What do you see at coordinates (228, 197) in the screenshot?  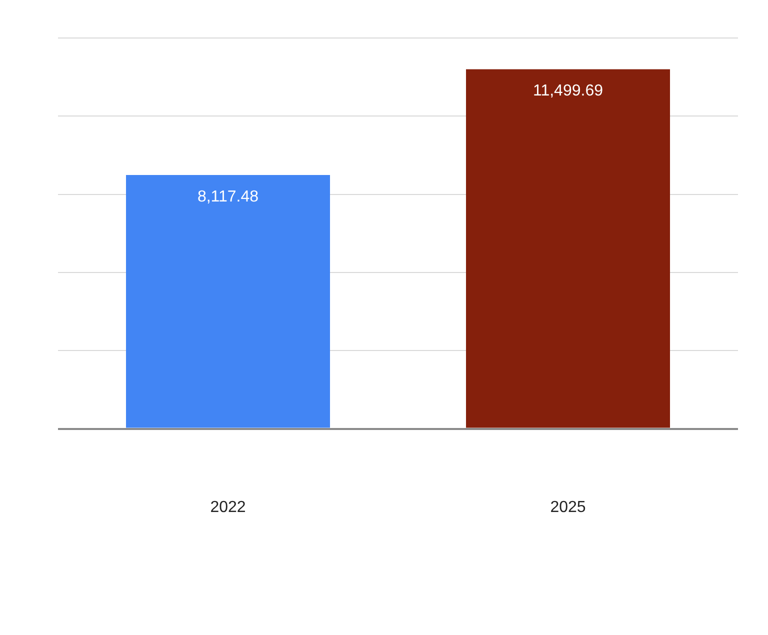 I see `data-label: 8,117.48` at bounding box center [228, 197].